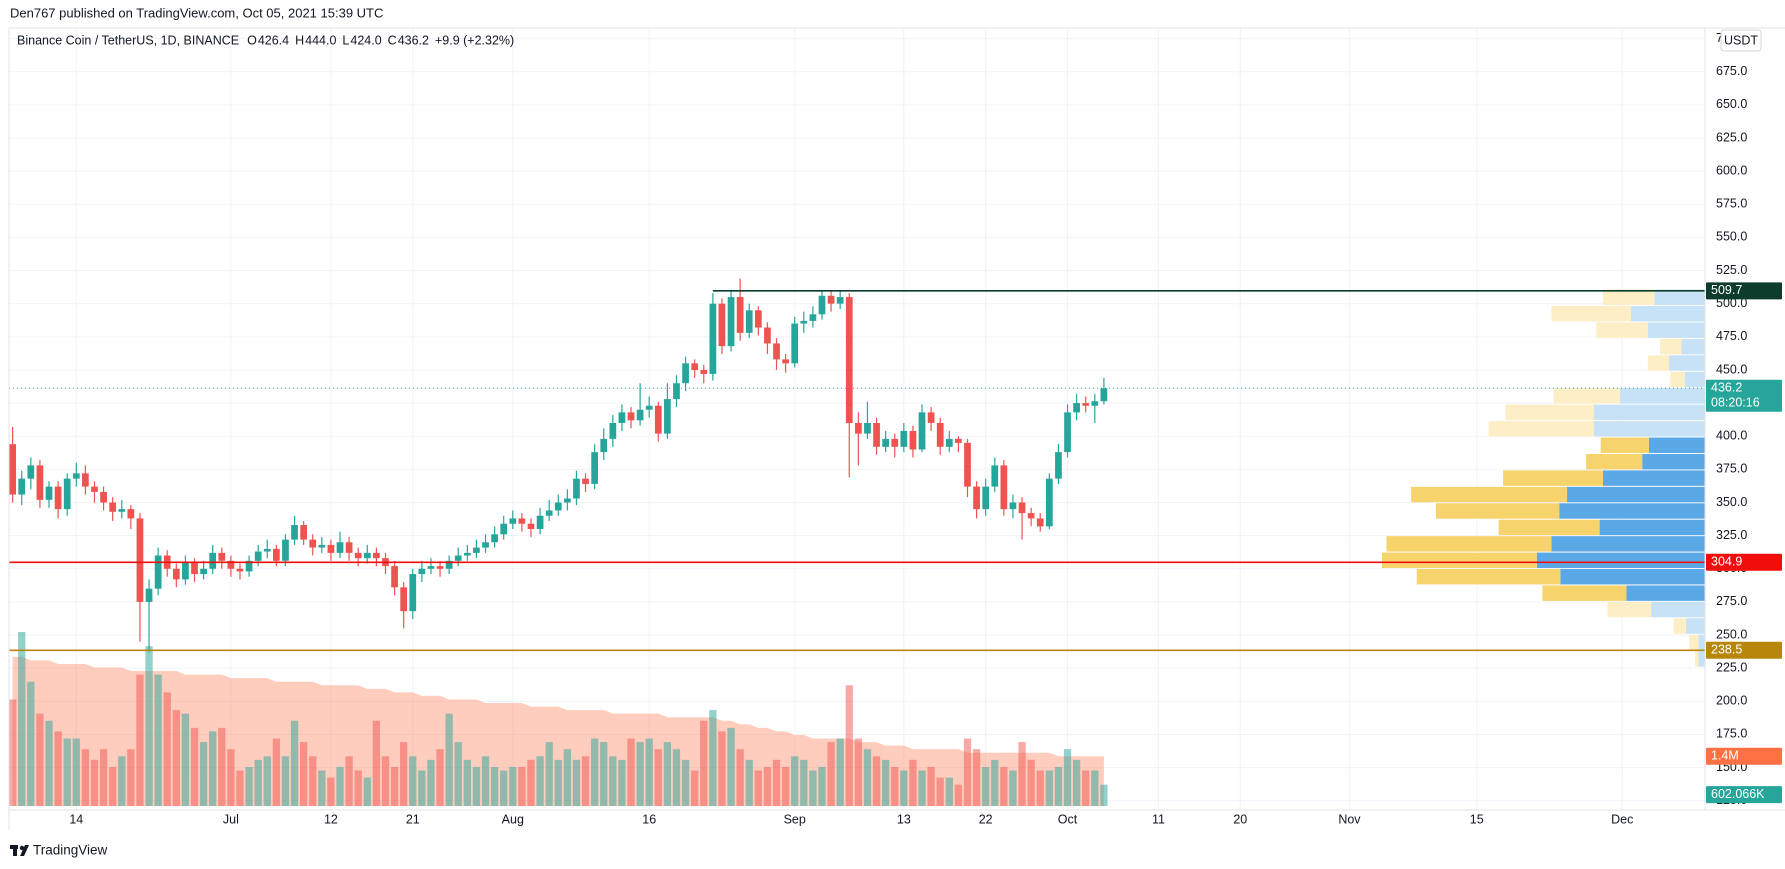  I want to click on x-tick-label: 20, so click(1240, 819).